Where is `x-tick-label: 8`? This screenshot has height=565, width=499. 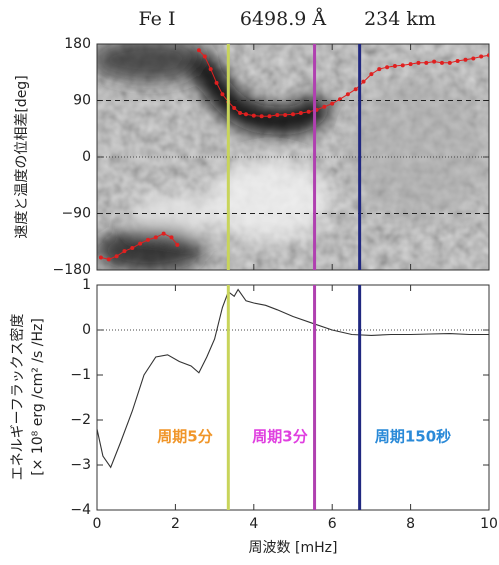
x-tick-label: 8 is located at coordinates (410, 524).